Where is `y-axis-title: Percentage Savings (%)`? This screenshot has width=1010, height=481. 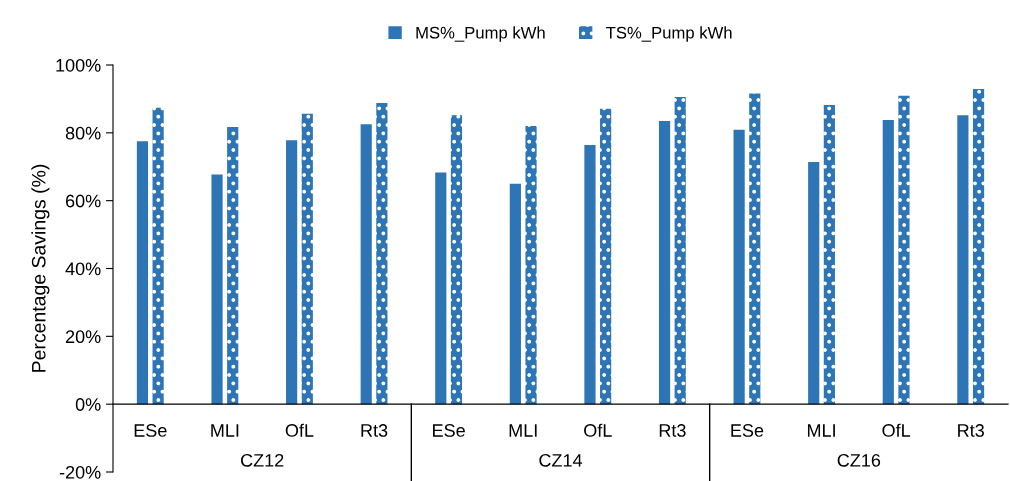
y-axis-title: Percentage Savings (%) is located at coordinates (40, 268).